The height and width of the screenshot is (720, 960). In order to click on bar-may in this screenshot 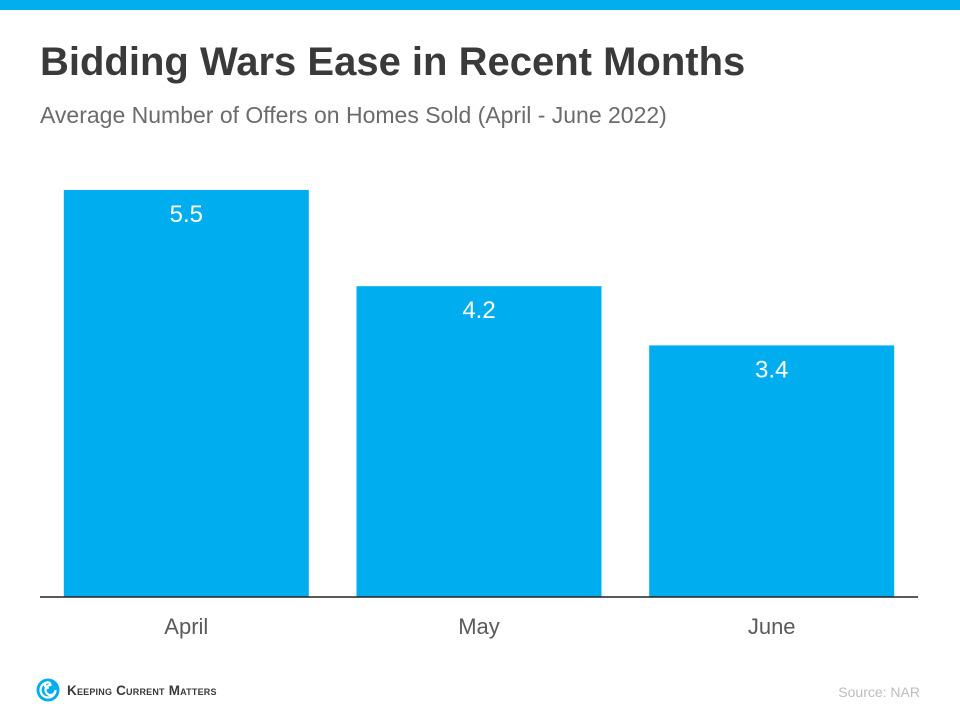, I will do `click(479, 441)`.